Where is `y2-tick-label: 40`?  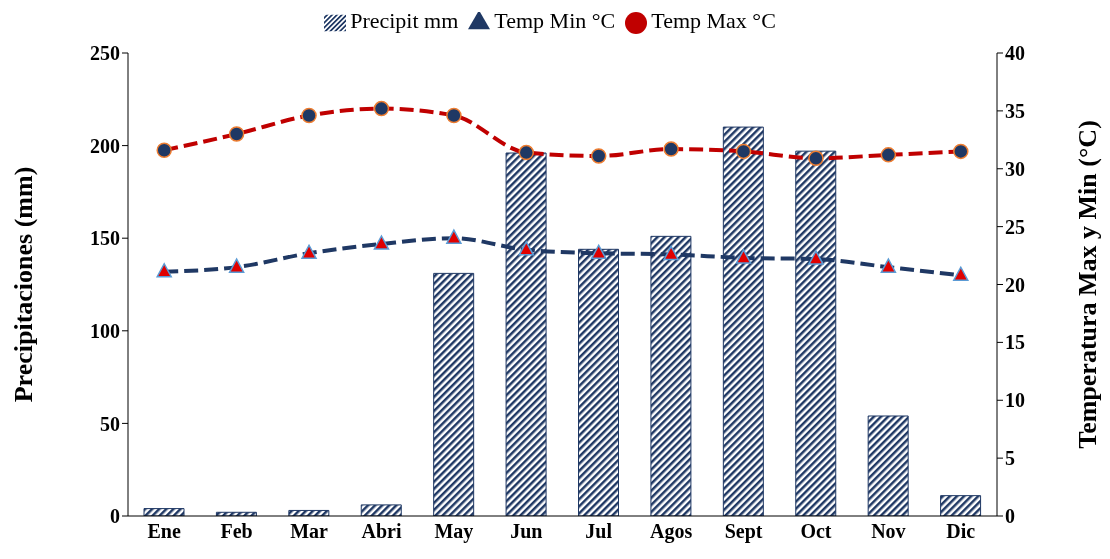 y2-tick-label: 40 is located at coordinates (1015, 53).